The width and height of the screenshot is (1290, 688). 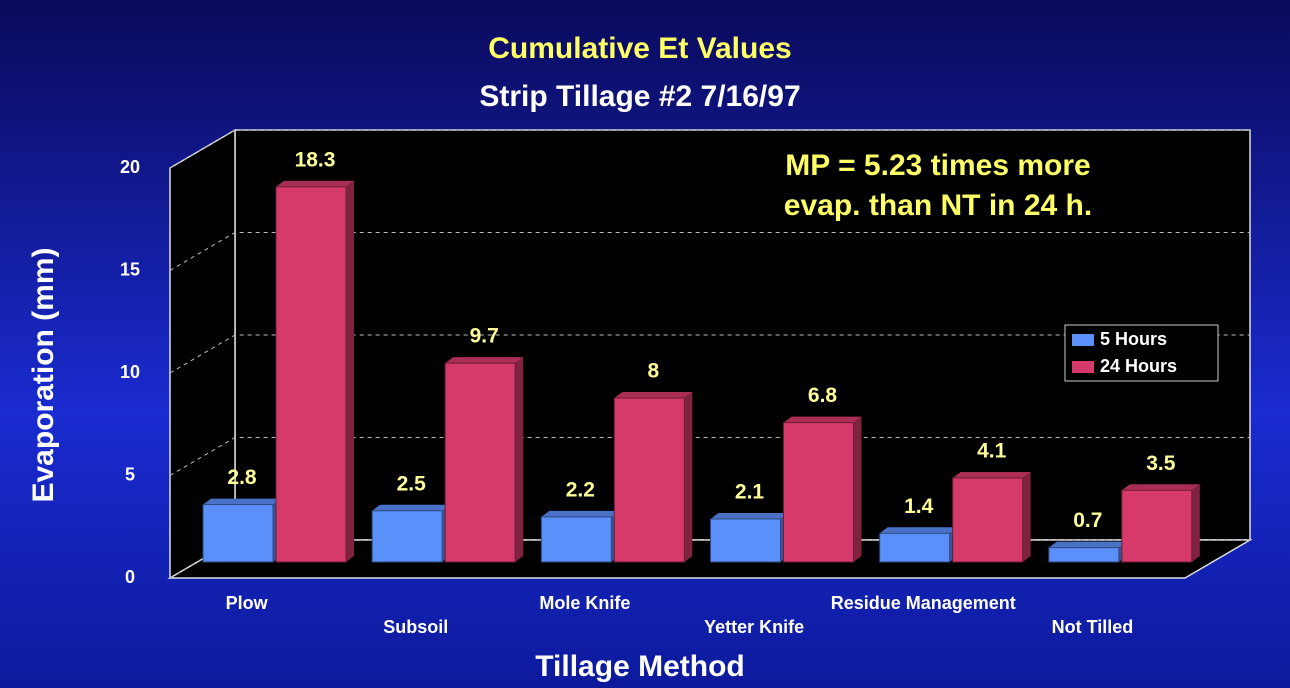 What do you see at coordinates (1087, 520) in the screenshot?
I see `value-label: 0.7` at bounding box center [1087, 520].